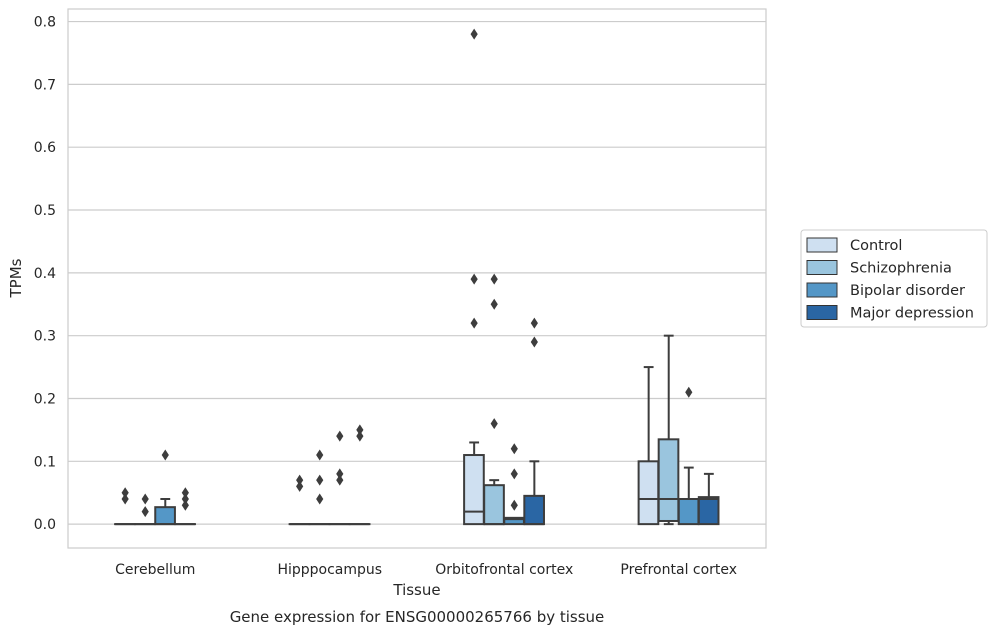  I want to click on y-axis-title: TPMs, so click(16, 278).